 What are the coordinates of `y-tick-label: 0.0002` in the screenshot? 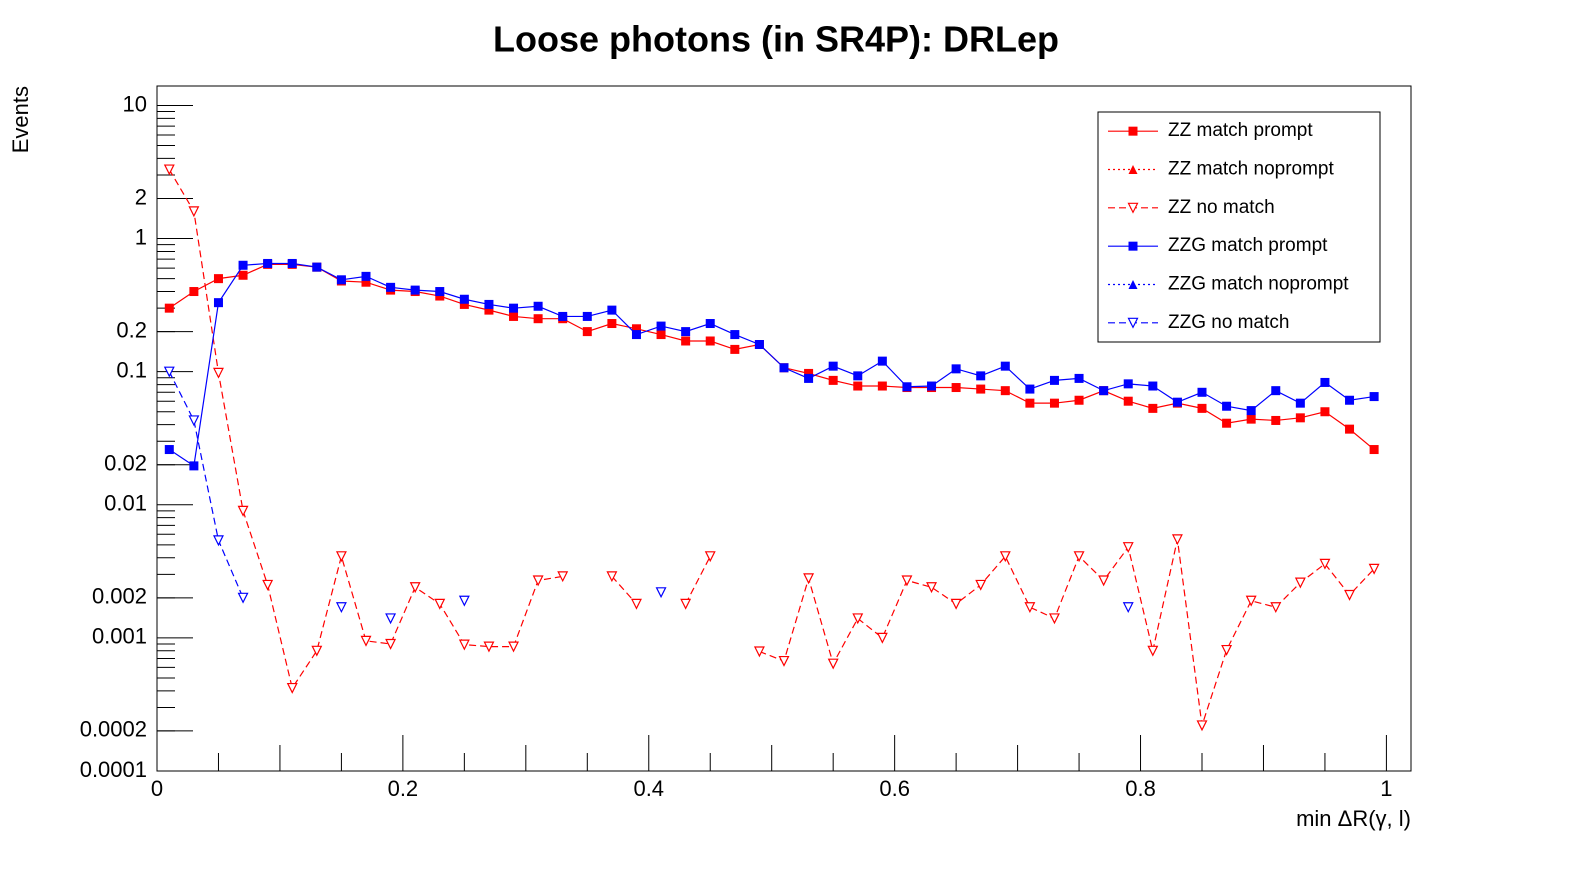 It's located at (113, 729).